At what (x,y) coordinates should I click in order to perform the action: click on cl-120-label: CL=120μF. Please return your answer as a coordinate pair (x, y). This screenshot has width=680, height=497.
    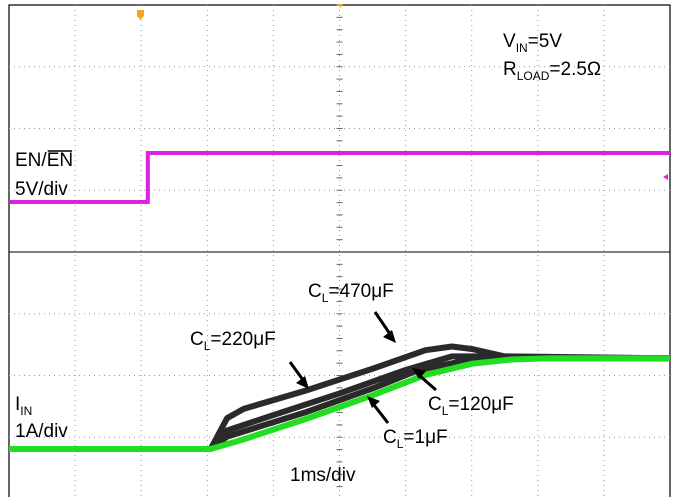
    Looking at the image, I should click on (471, 406).